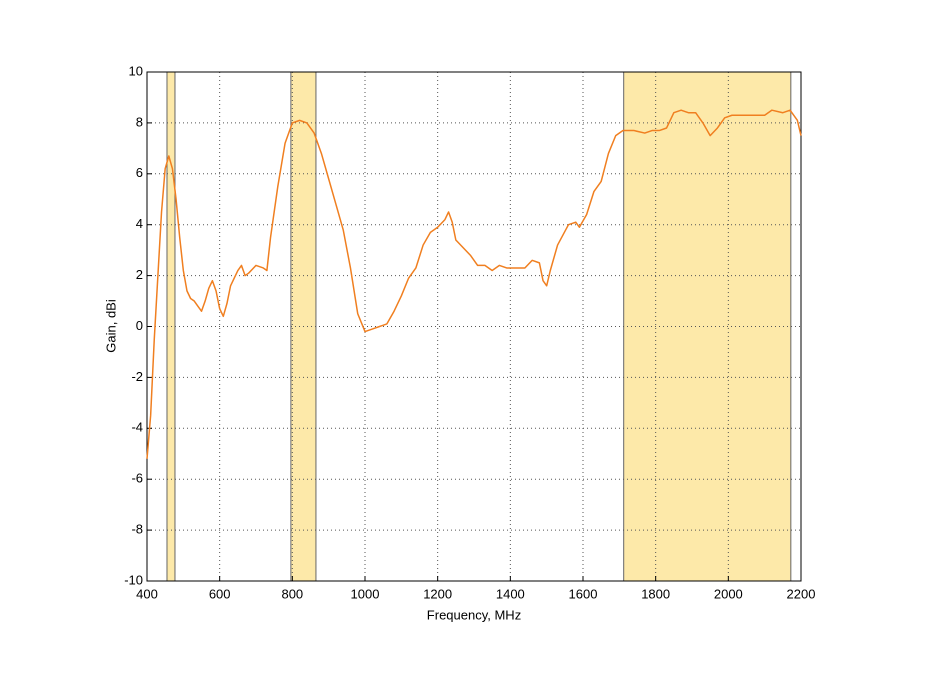 Image resolution: width=933 pixels, height=700 pixels. What do you see at coordinates (365, 593) in the screenshot?
I see `x-tick-label: 1000` at bounding box center [365, 593].